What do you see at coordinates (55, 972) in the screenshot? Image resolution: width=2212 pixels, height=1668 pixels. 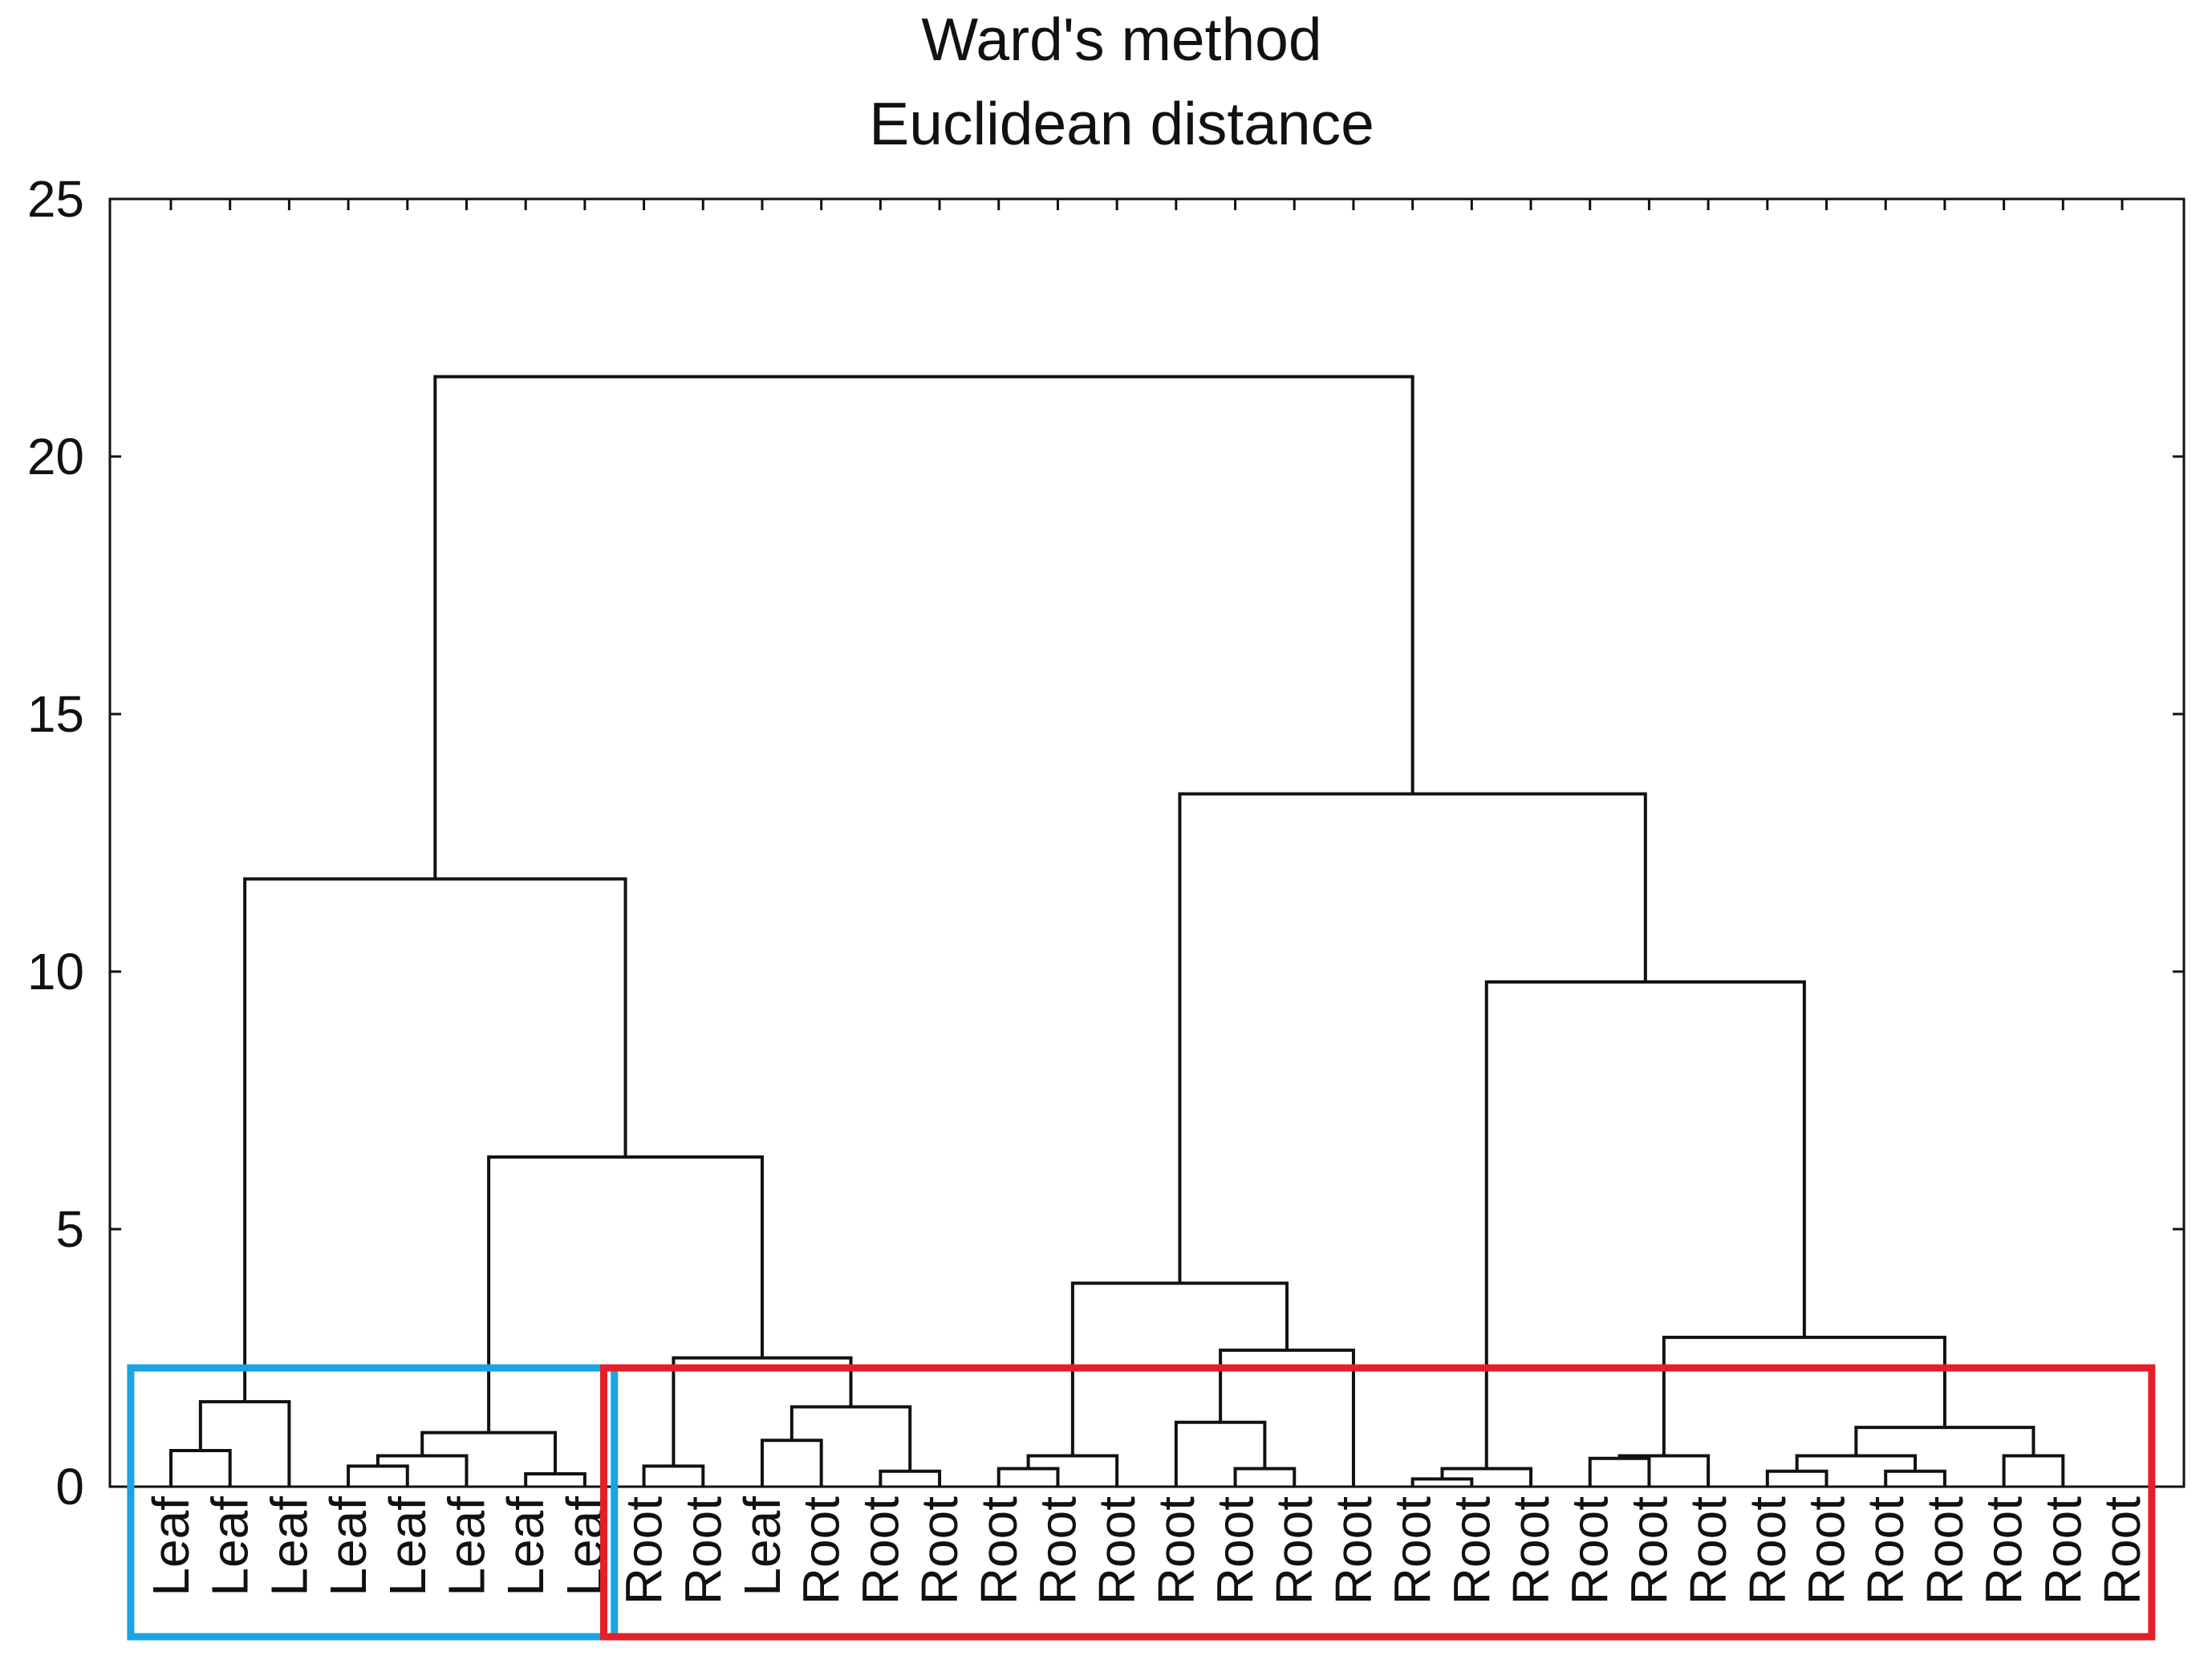 I see `y-tick-label: 10` at bounding box center [55, 972].